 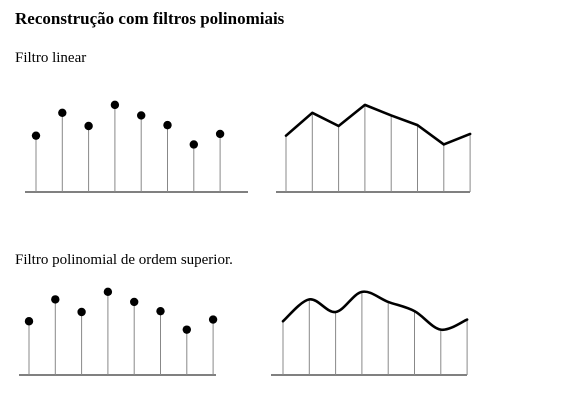 I want to click on polynomial-sample-stems, so click(x=118, y=331).